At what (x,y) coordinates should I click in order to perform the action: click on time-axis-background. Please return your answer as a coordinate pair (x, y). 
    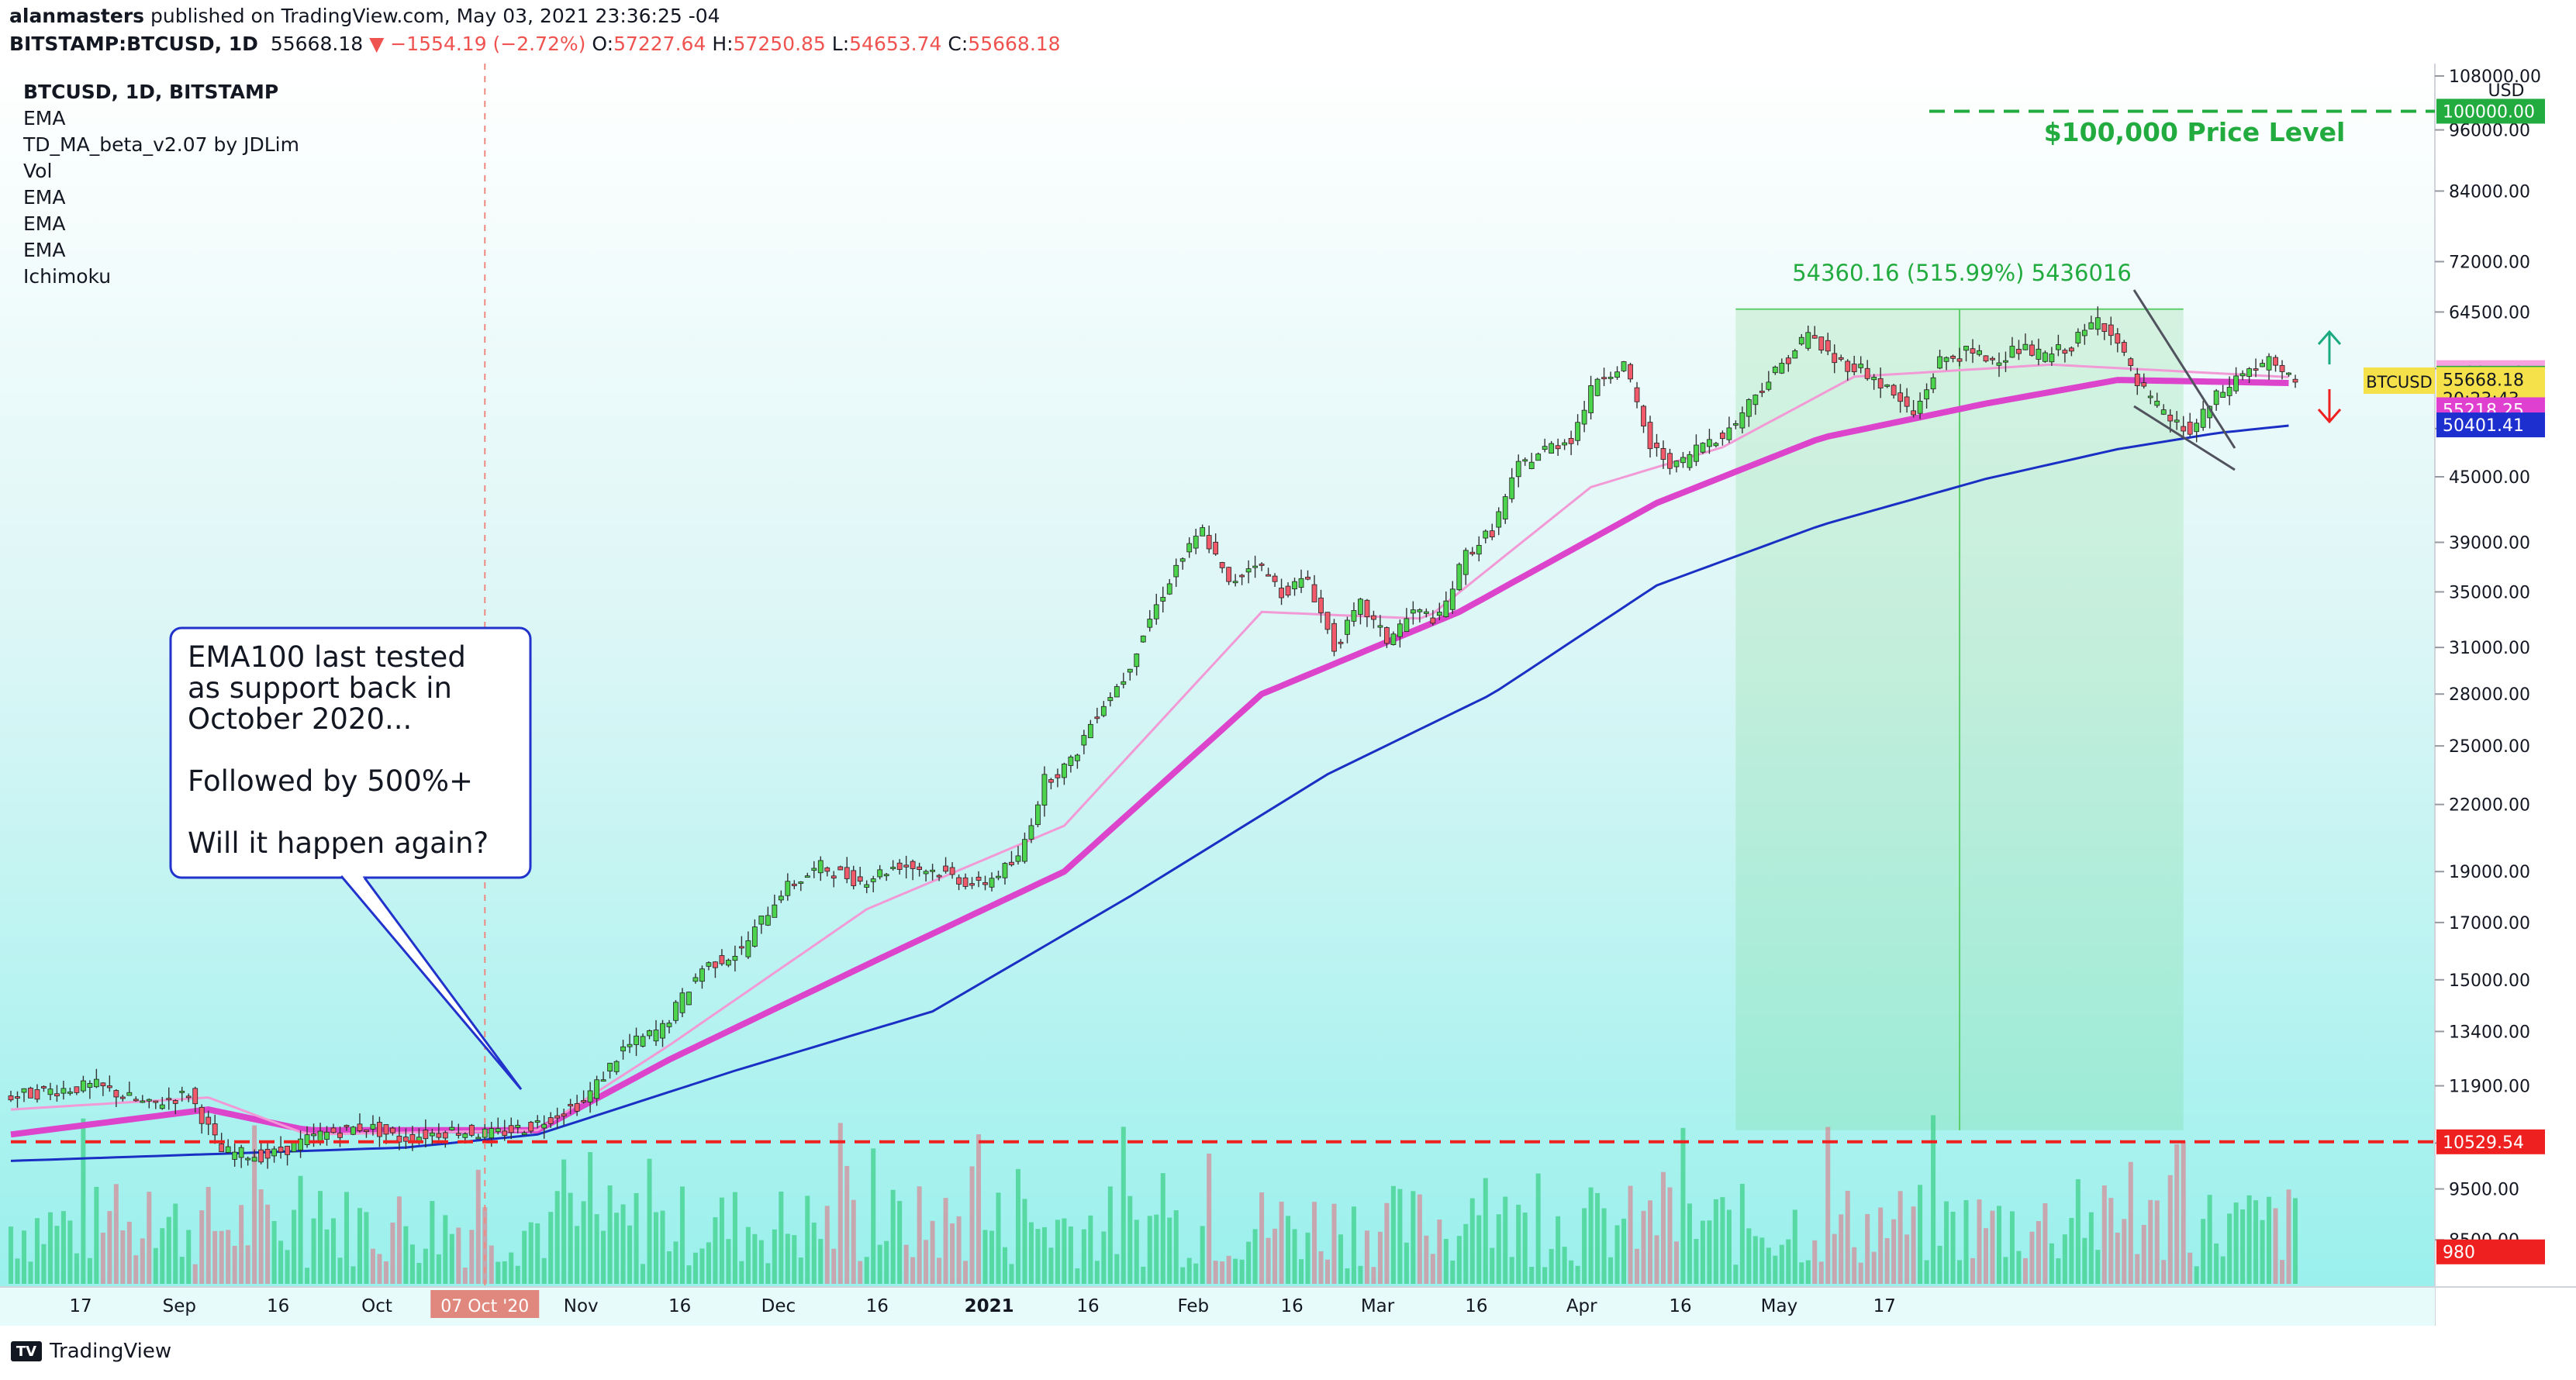
    Looking at the image, I should click on (1217, 1306).